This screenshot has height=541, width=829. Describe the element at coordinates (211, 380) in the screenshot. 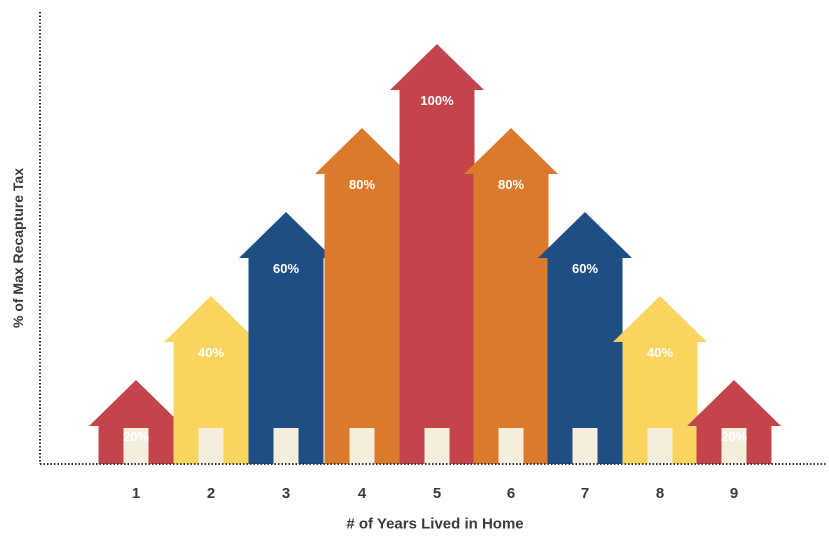

I see `house-bar-2: 40%` at that location.